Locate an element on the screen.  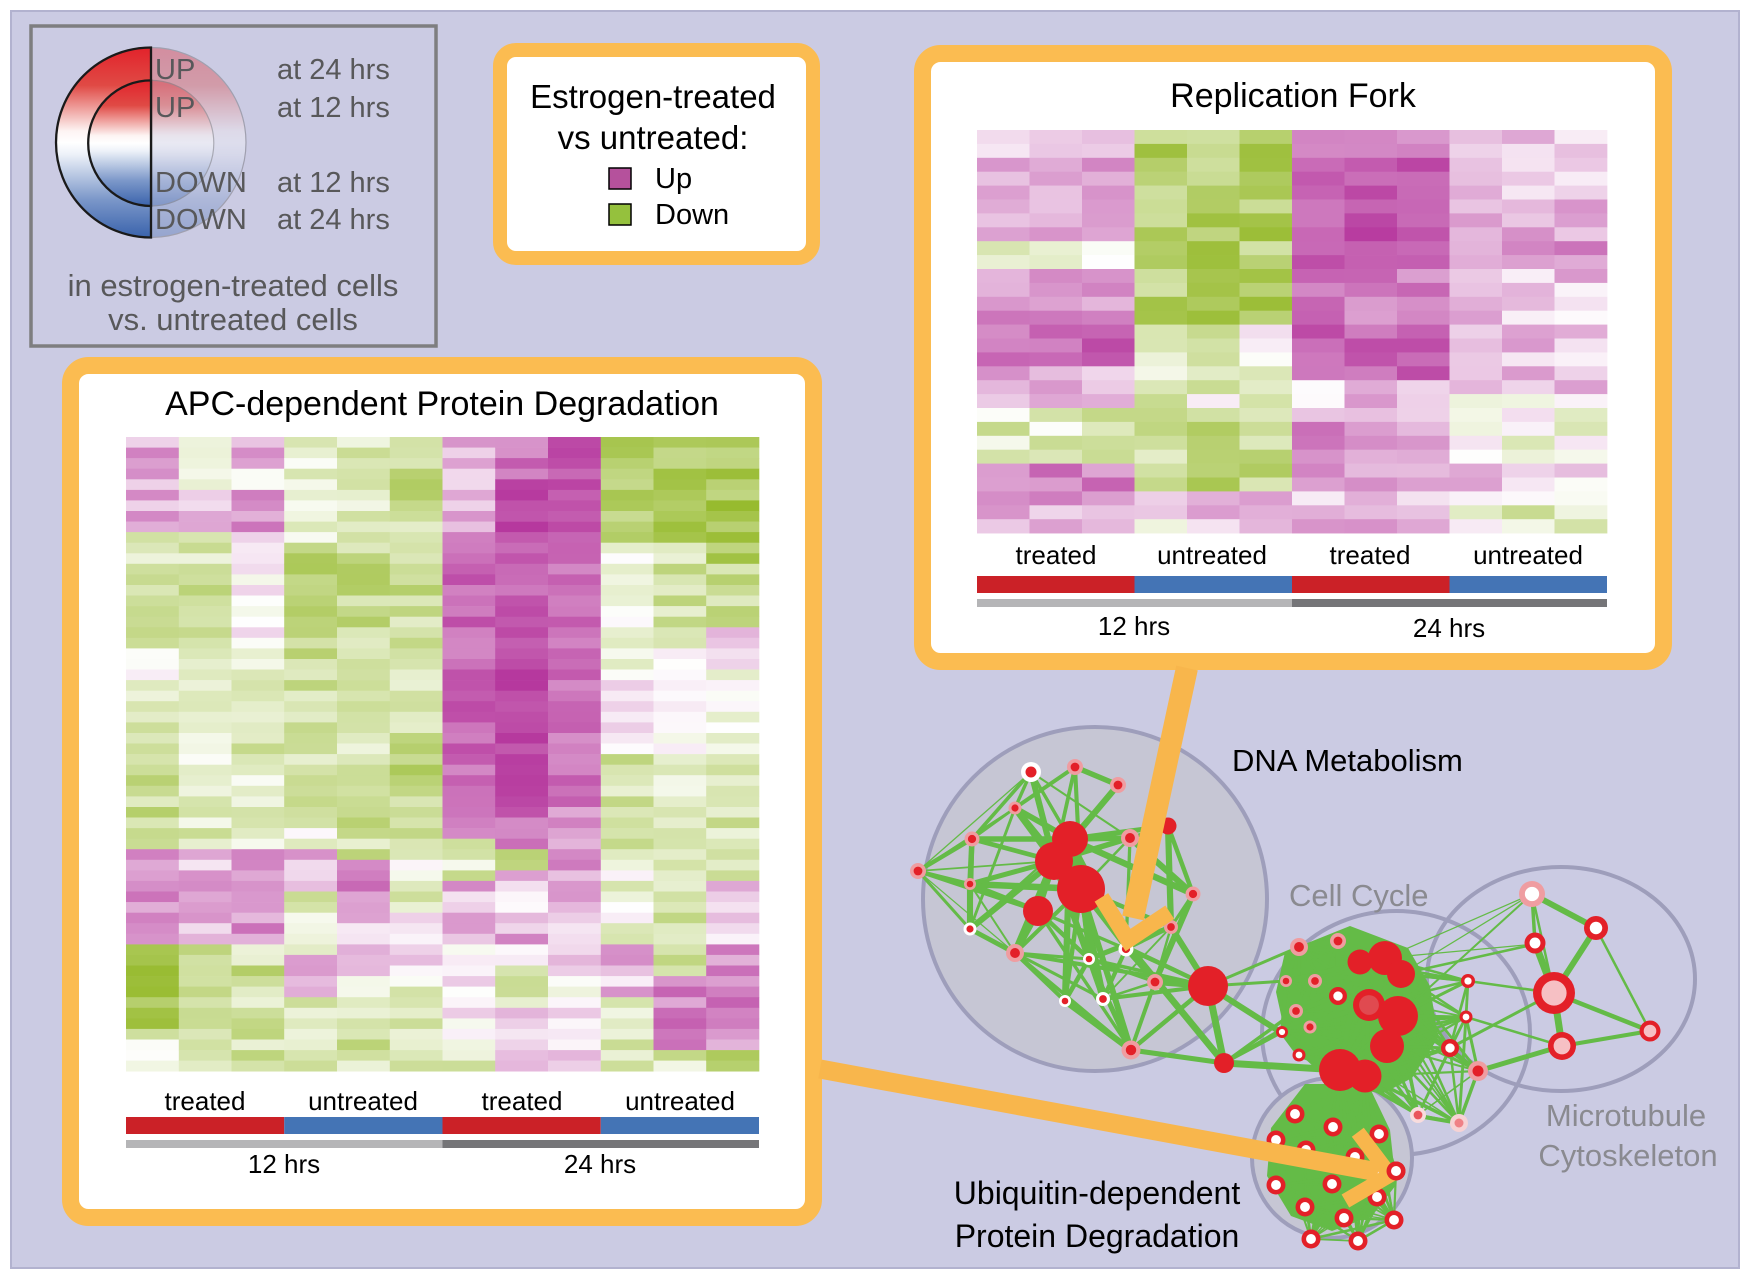
svg-text: Cytoskeleton is located at coordinates (1627, 1155).